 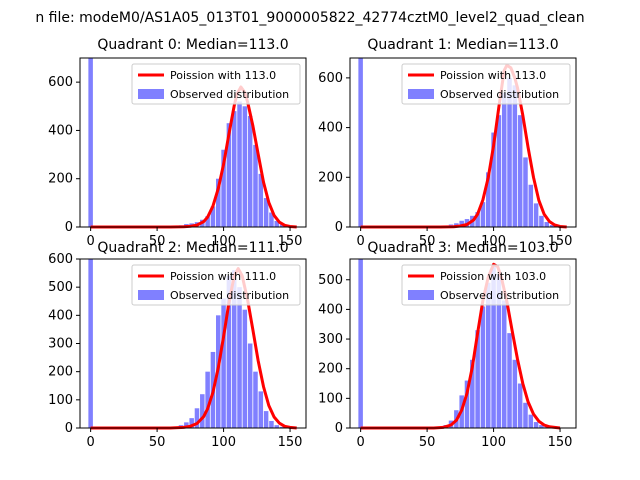 What do you see at coordinates (462, 248) in the screenshot?
I see `chart-title: Quadrant 3: Median=103.0` at bounding box center [462, 248].